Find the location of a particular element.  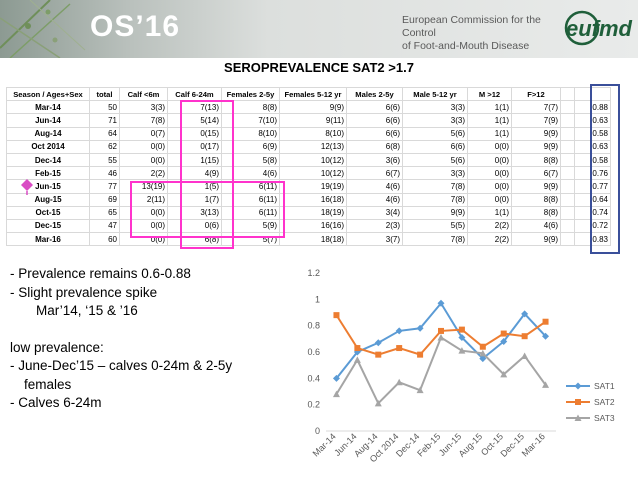

table-cell: 19(19) is located at coordinates (313, 186).